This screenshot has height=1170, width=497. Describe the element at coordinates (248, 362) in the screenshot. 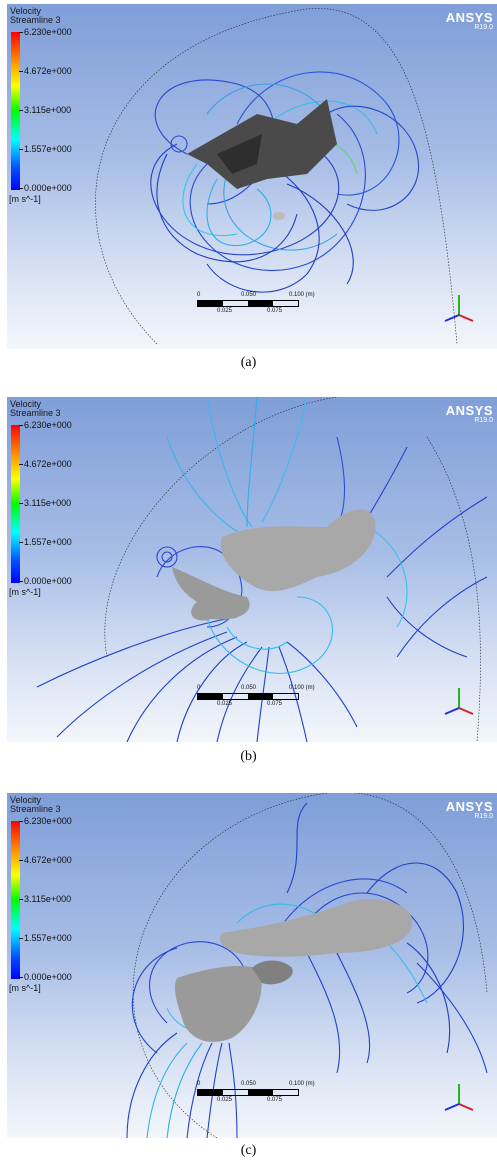

I see `caption-a: (a)` at that location.